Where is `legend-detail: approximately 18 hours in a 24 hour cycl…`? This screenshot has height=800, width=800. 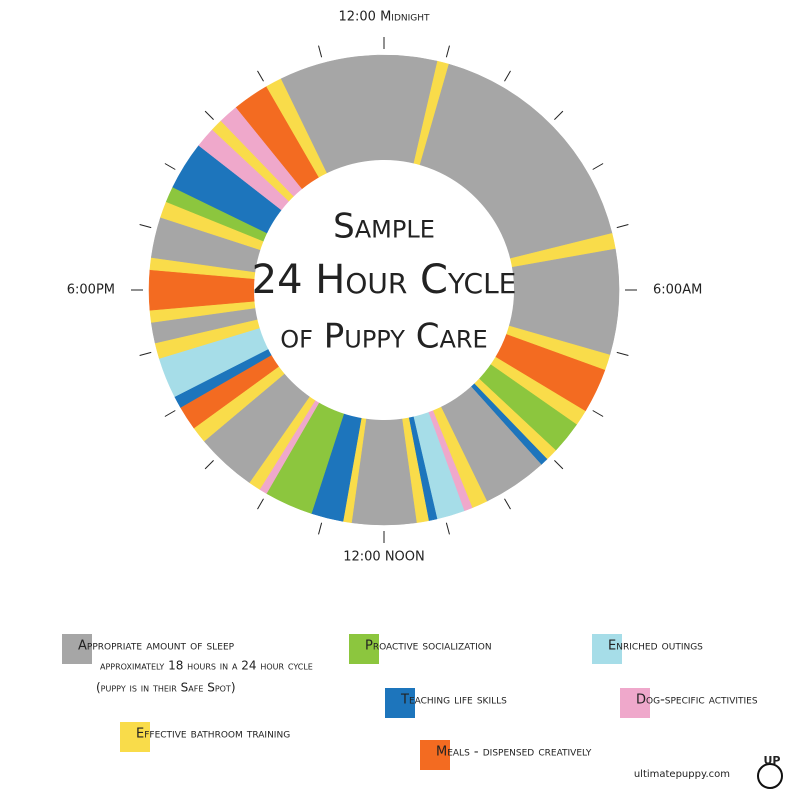
legend-detail: approximately 18 hours in a 24 hour cycl… is located at coordinates (206, 666).